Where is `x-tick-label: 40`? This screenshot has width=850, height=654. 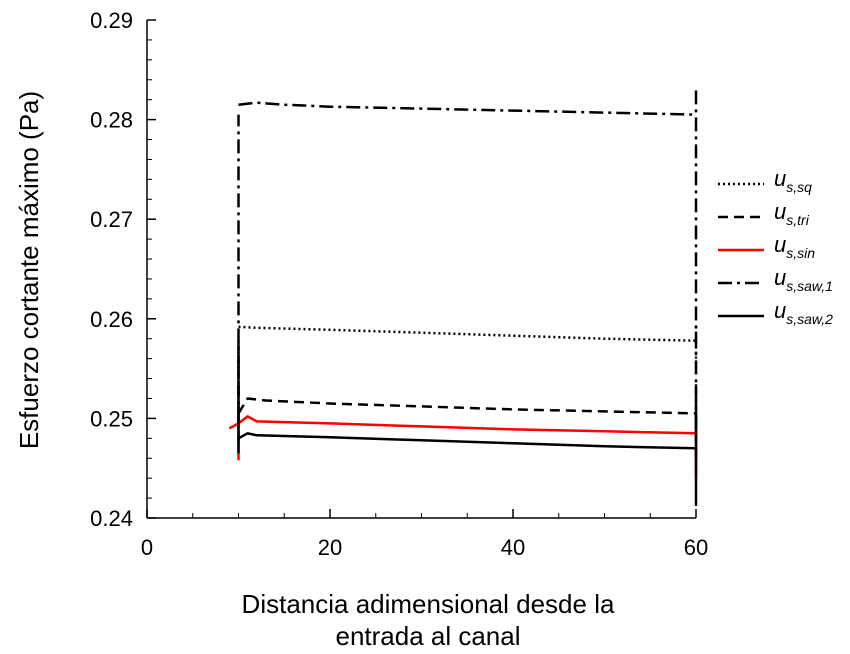
x-tick-label: 40 is located at coordinates (513, 547).